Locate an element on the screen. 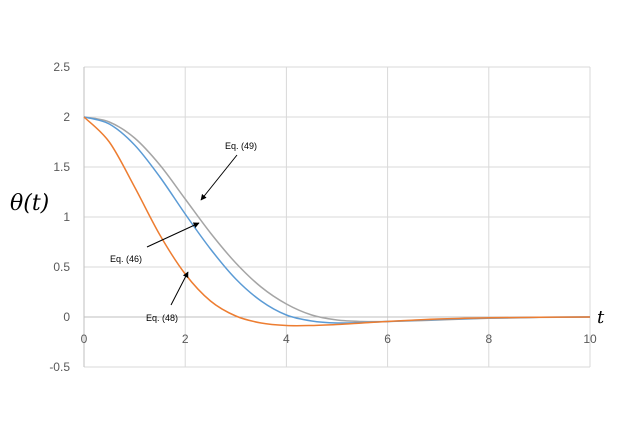 Image resolution: width=623 pixels, height=440 pixels. annotation-label: Eq. (46) is located at coordinates (126, 259).